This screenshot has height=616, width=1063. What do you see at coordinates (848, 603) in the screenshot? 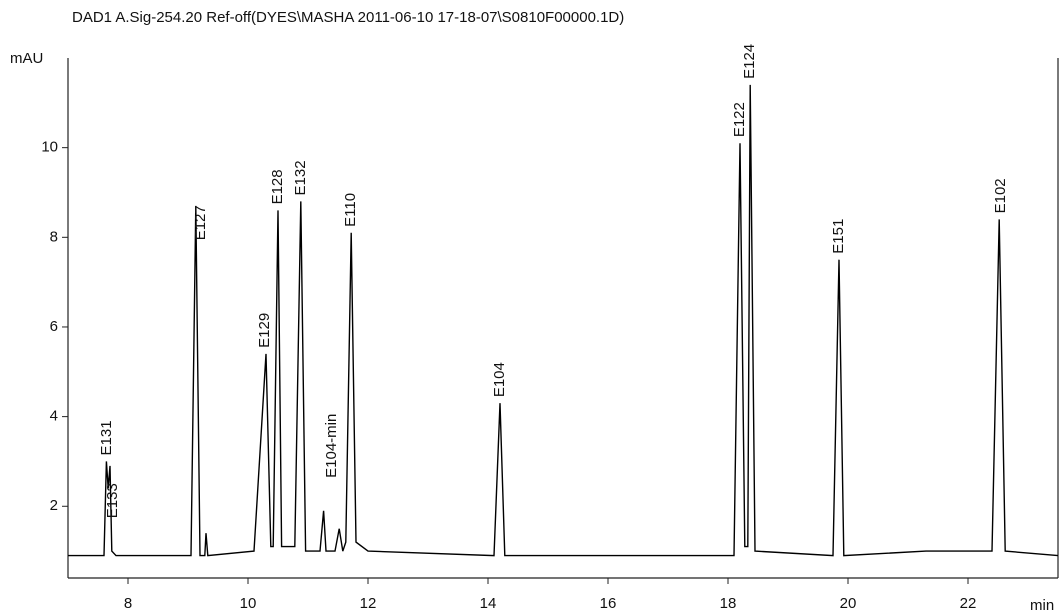
I see `x-tick-label: 20` at bounding box center [848, 603].